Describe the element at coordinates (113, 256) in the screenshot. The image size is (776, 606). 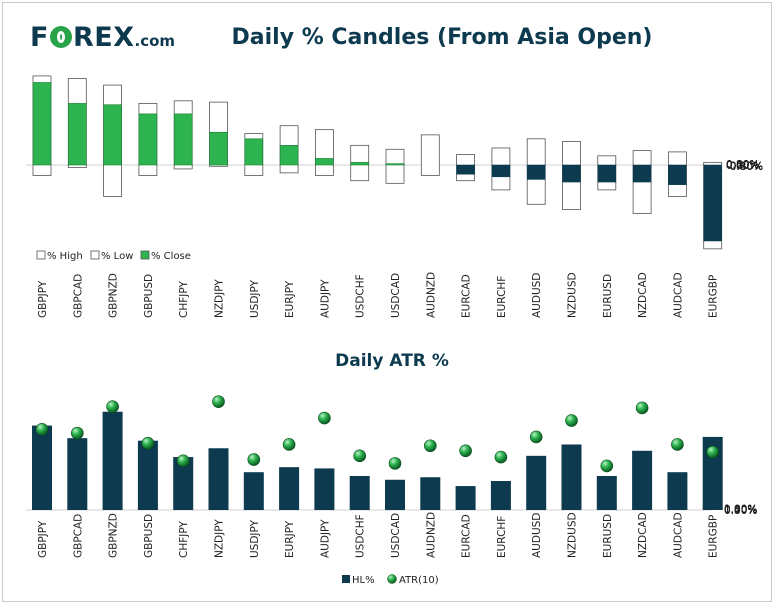
I see `candles-legend: % High % Low % Close` at that location.